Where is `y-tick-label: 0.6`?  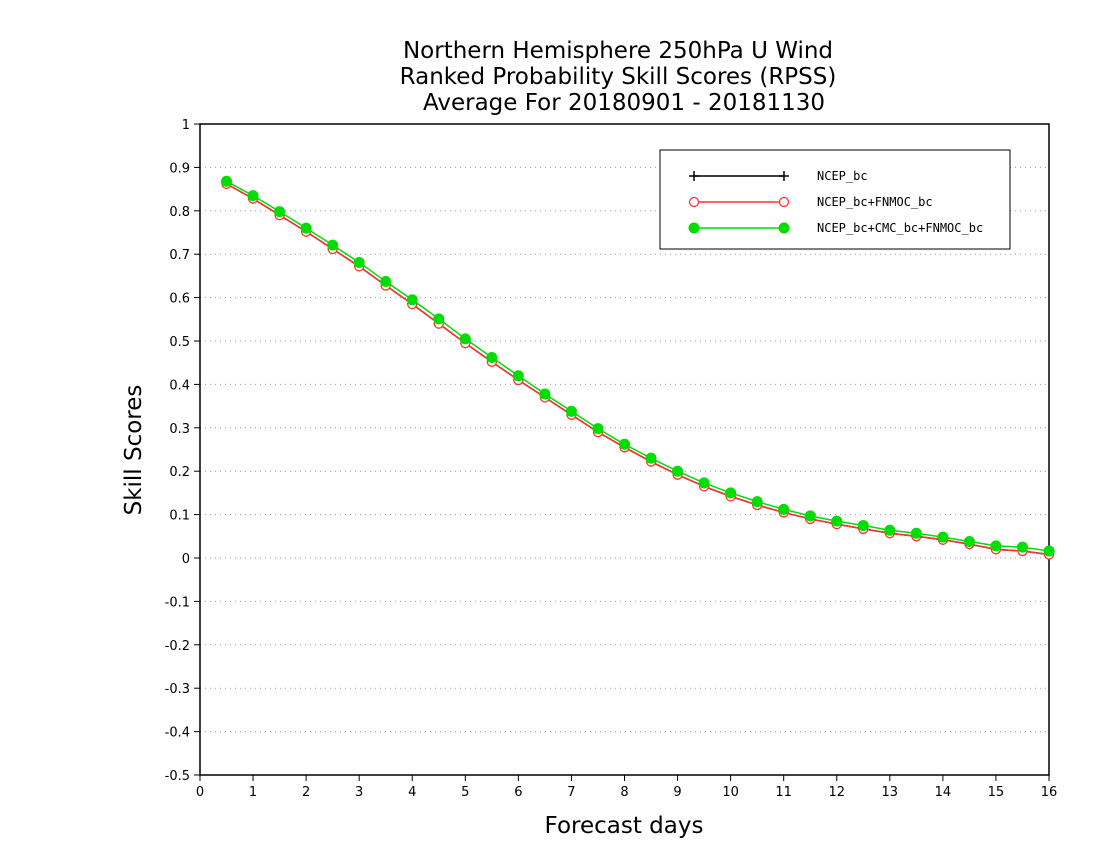
y-tick-label: 0.6 is located at coordinates (179, 299).